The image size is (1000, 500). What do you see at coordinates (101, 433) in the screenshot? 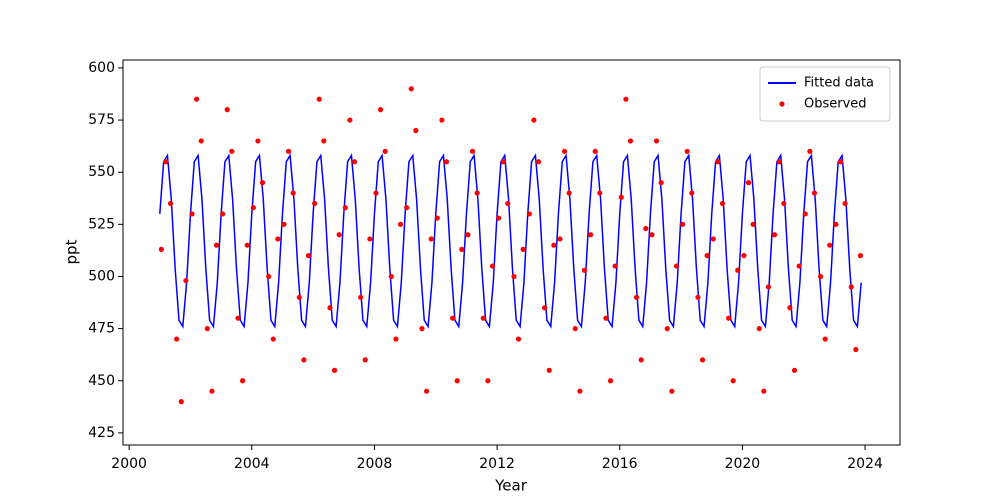
I see `y-tick-label: 425` at bounding box center [101, 433].